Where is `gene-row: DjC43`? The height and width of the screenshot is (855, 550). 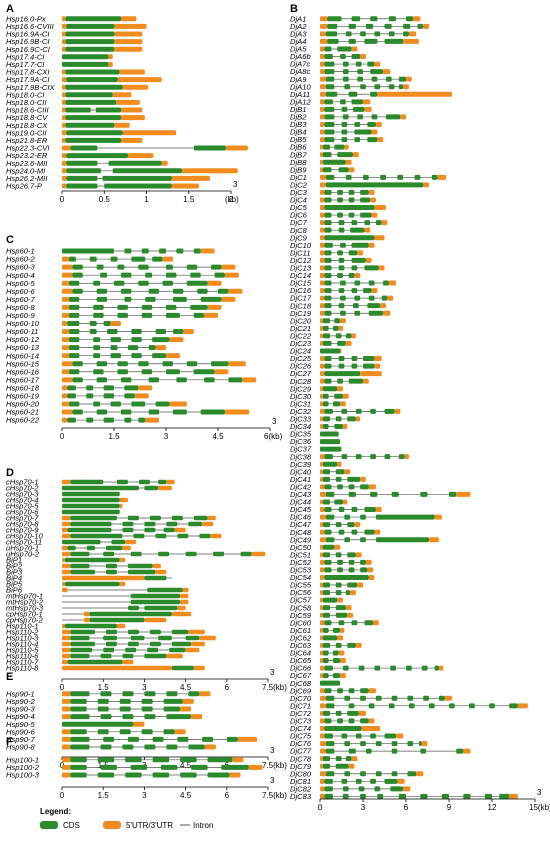 gene-row: DjC43 is located at coordinates (380, 494).